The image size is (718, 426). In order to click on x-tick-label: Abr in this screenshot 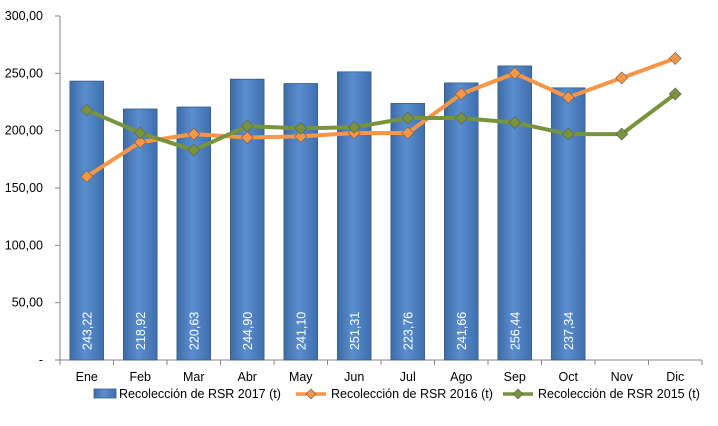, I will do `click(247, 377)`.